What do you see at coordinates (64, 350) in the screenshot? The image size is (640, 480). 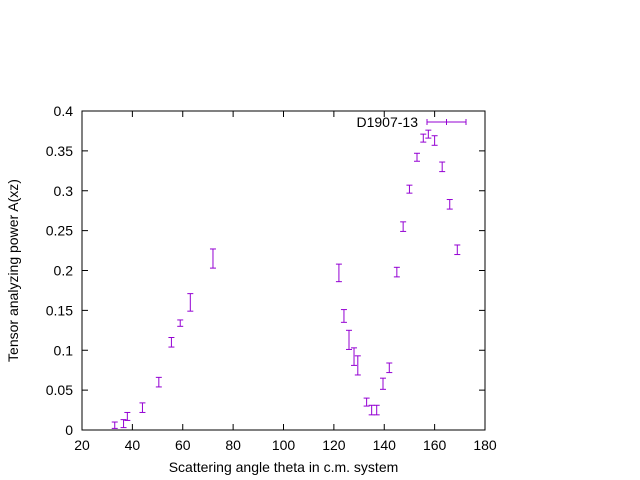 I see `y-tick-label: 0.1` at bounding box center [64, 350].